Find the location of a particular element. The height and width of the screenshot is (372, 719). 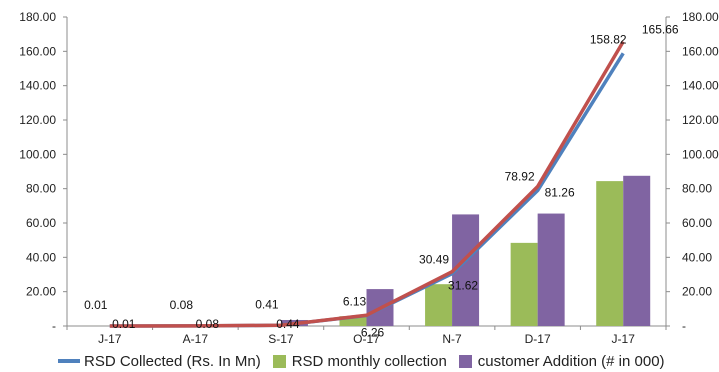

data-label-second-series: 31.62 is located at coordinates (463, 286).